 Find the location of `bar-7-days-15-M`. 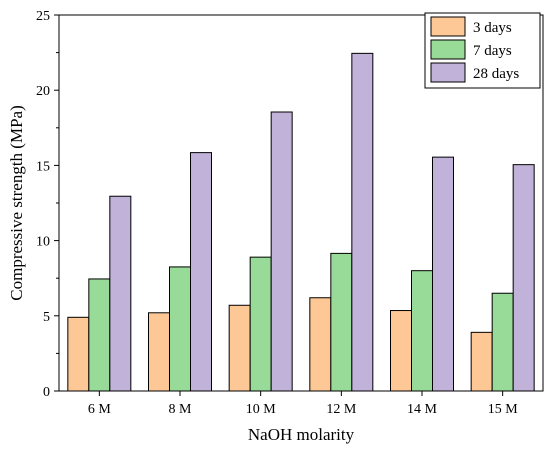

bar-7-days-15-M is located at coordinates (502, 342).